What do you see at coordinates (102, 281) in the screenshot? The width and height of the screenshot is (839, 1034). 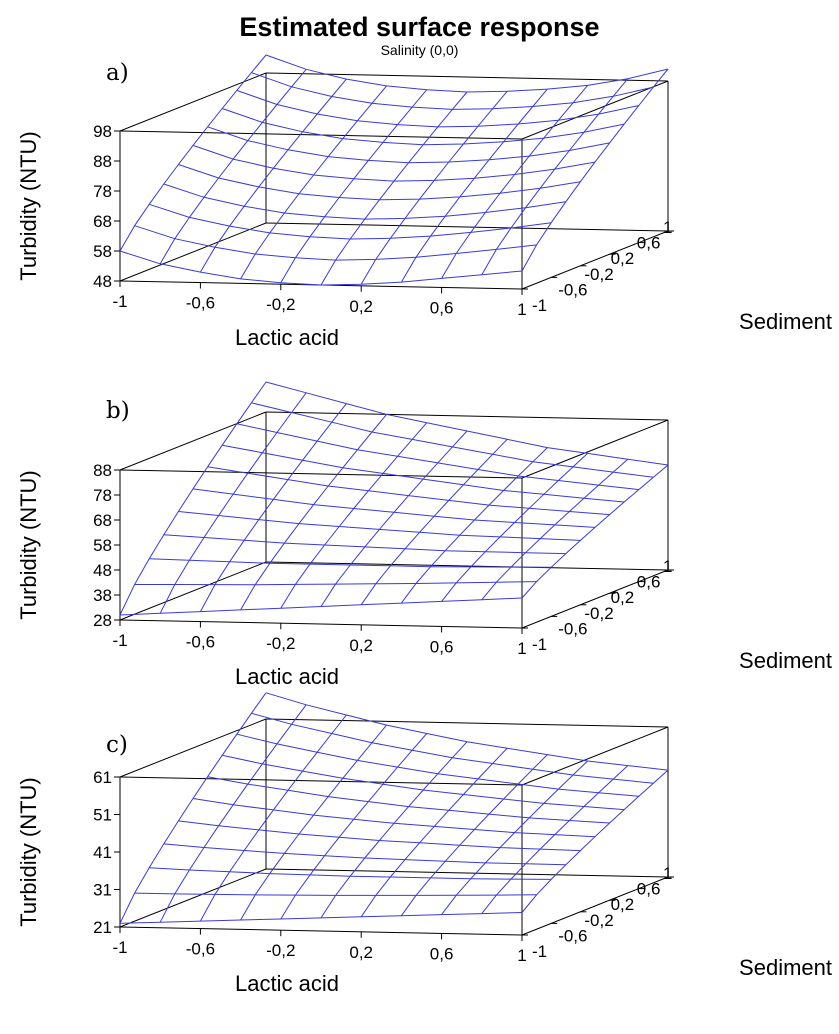 I see `z-tick-label: 48` at bounding box center [102, 281].